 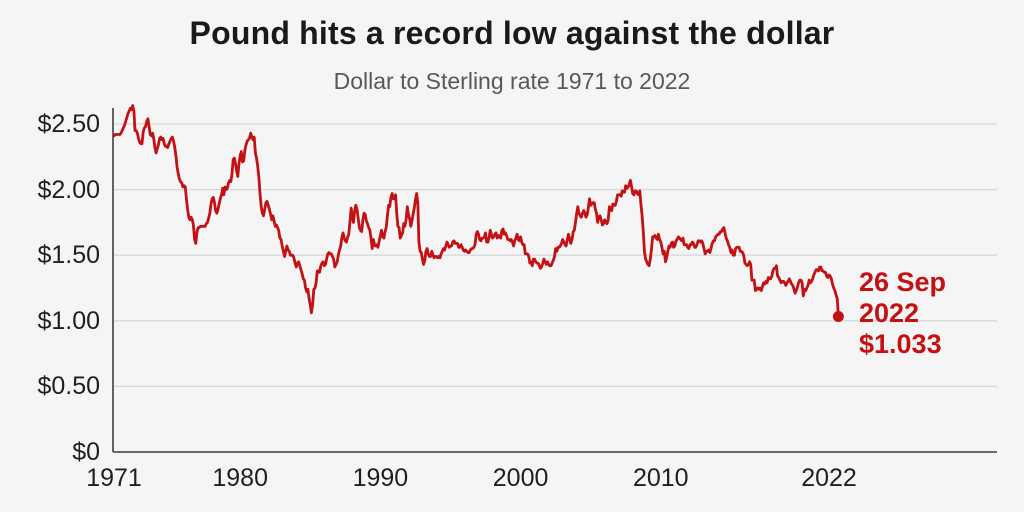 I want to click on y-tick-label: $2.00, so click(x=68, y=189).